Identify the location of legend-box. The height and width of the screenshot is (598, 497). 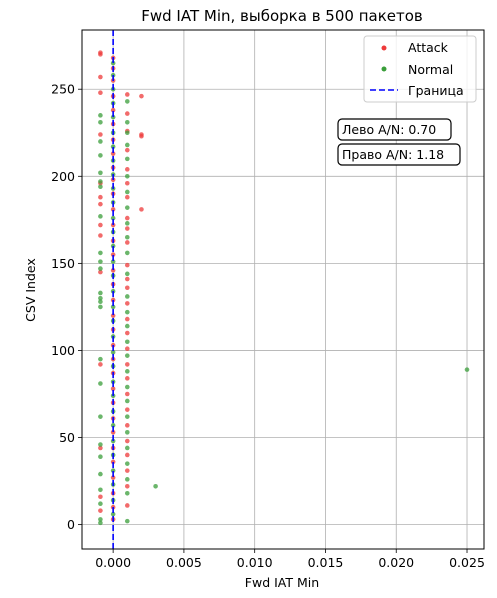
(420, 69).